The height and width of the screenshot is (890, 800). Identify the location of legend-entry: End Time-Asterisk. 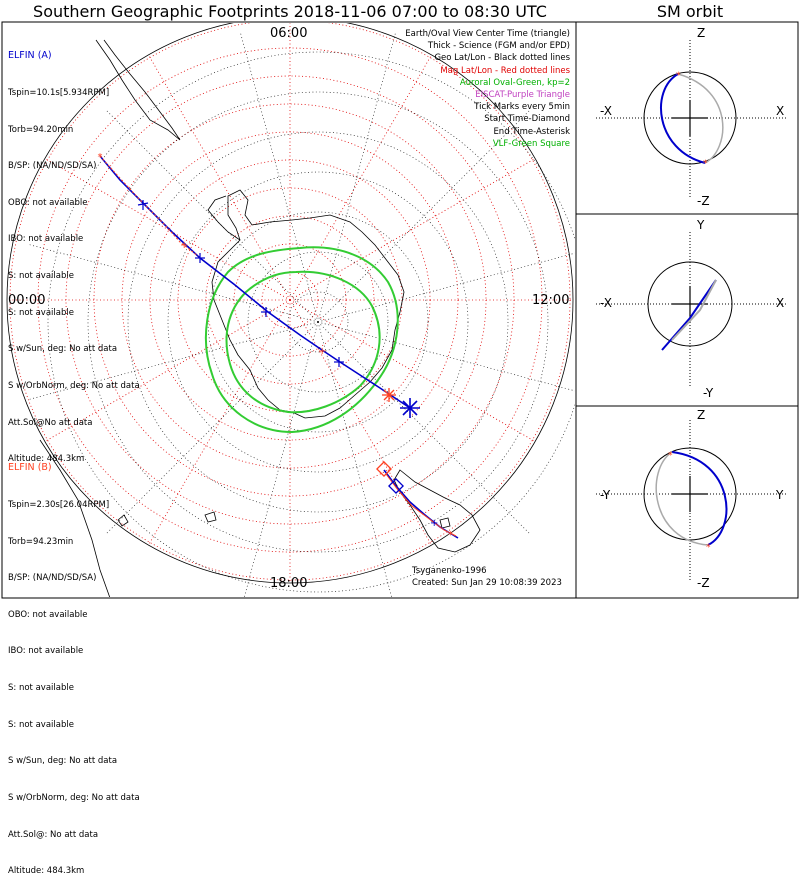
(531, 131).